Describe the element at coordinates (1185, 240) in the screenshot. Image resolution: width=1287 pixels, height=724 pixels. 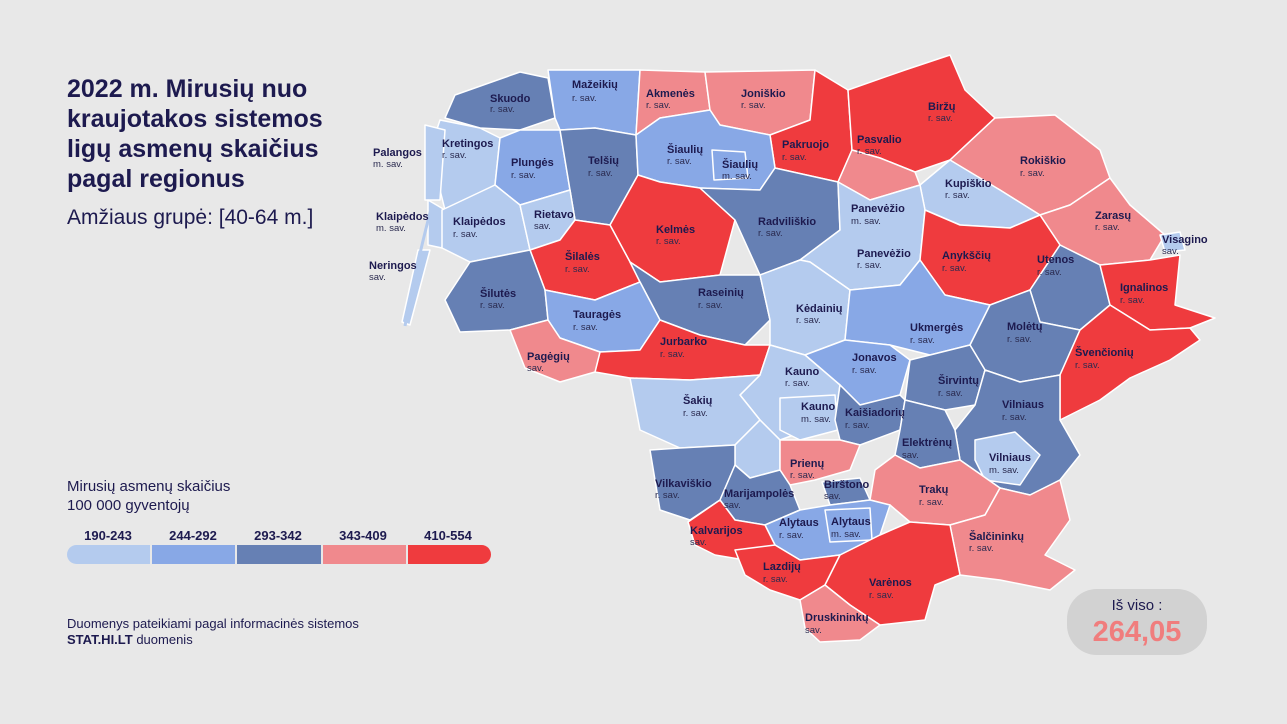
I see `region-name: Visagino` at that location.